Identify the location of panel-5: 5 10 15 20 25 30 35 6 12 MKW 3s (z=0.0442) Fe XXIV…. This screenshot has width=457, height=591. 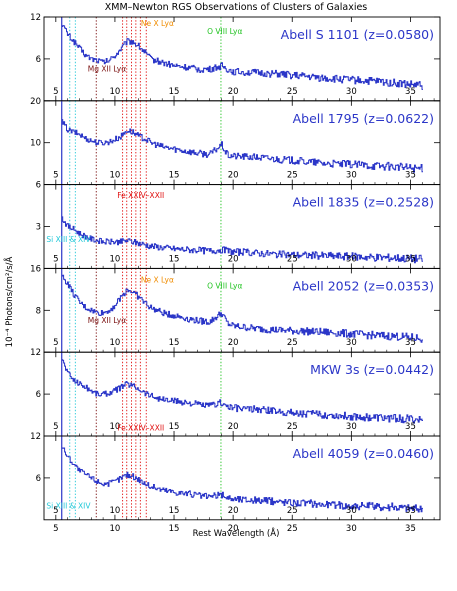
(235, 392).